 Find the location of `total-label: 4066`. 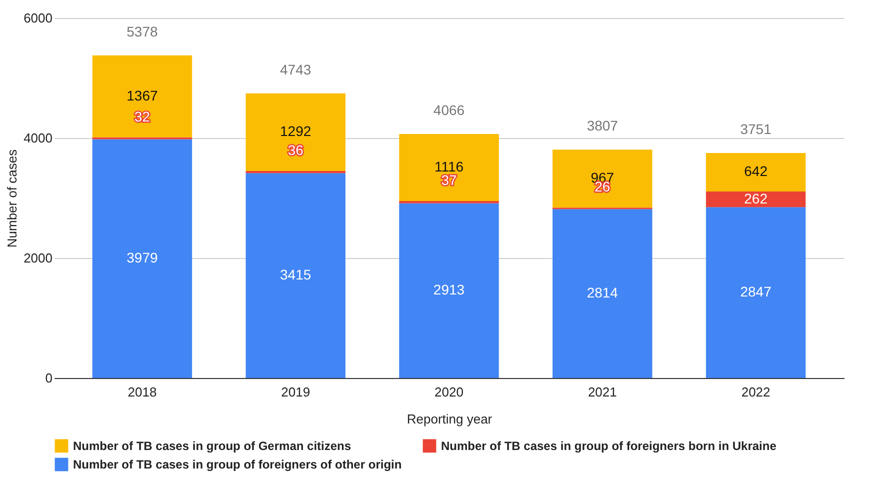

total-label: 4066 is located at coordinates (449, 110).